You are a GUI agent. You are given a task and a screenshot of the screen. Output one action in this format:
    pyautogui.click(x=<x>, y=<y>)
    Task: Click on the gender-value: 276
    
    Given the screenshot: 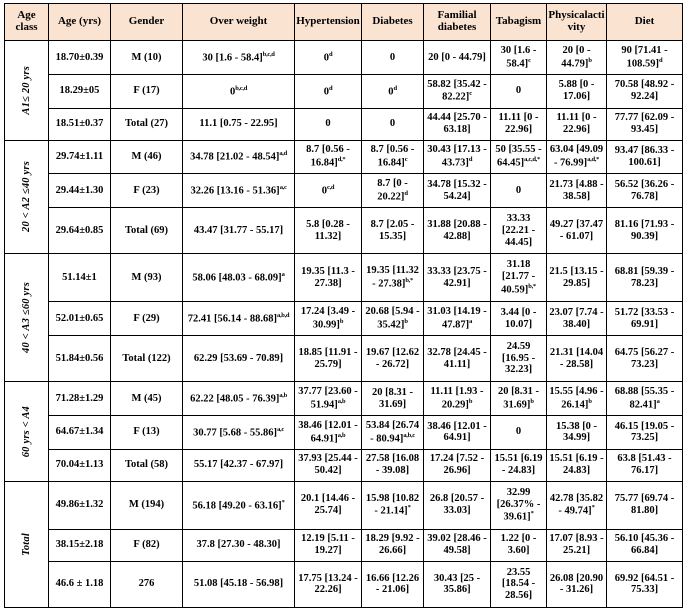 What is the action you would take?
    pyautogui.click(x=146, y=584)
    